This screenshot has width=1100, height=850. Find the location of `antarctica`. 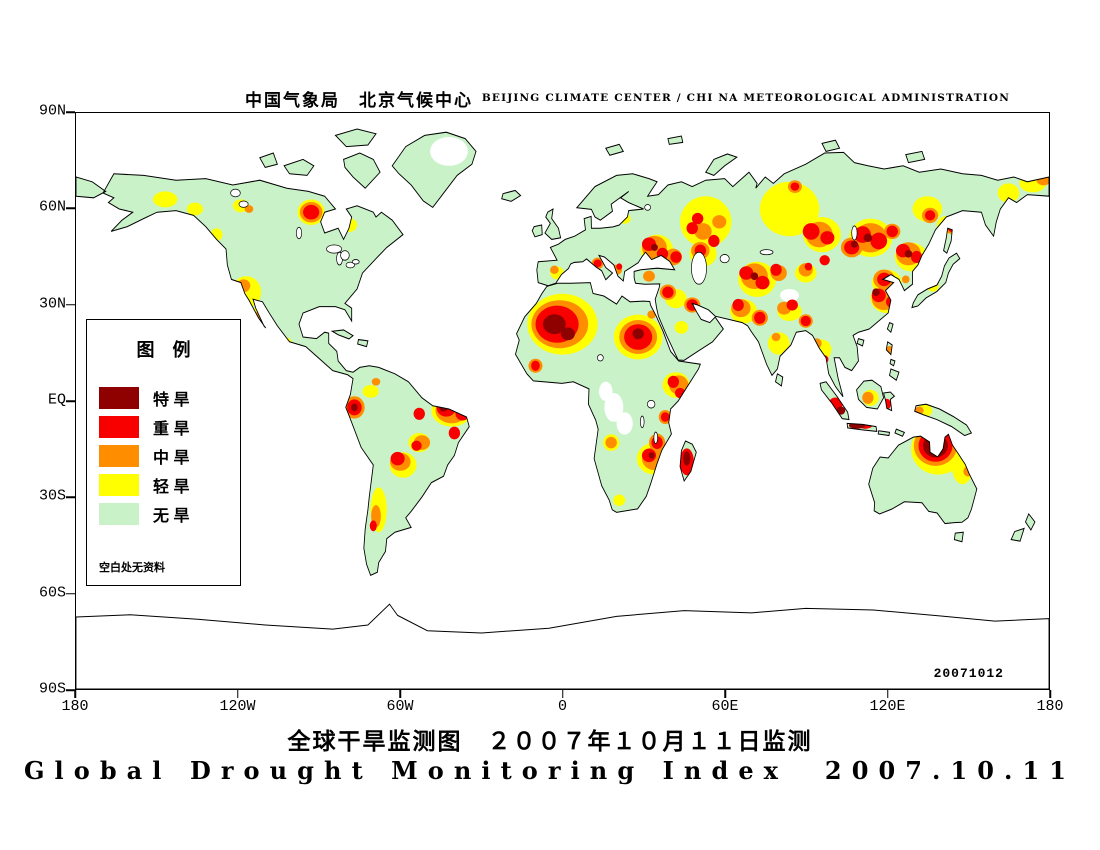

antarctica is located at coordinates (562, 646).